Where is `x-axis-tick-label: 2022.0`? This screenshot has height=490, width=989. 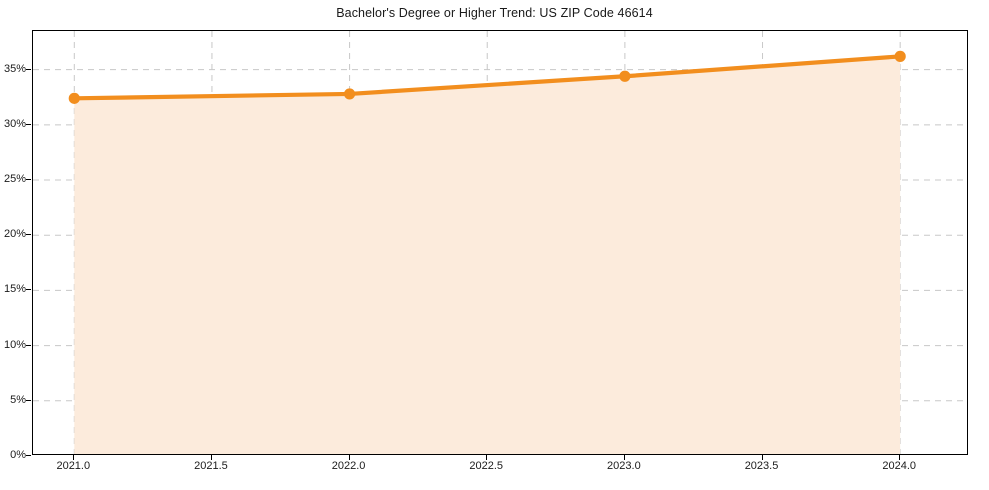 x-axis-tick-label: 2022.0 is located at coordinates (348, 466).